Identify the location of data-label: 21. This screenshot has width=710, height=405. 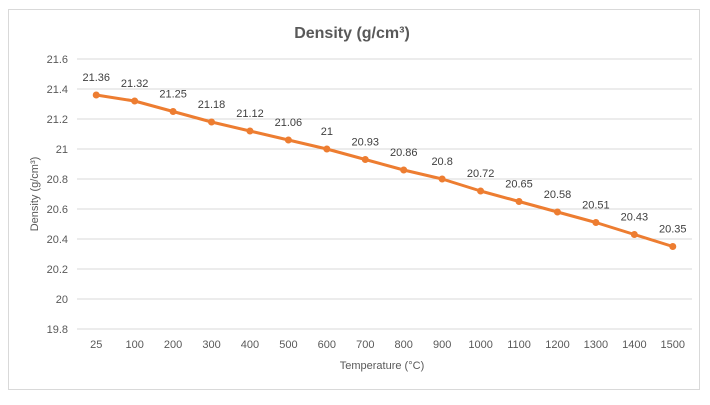
(327, 132).